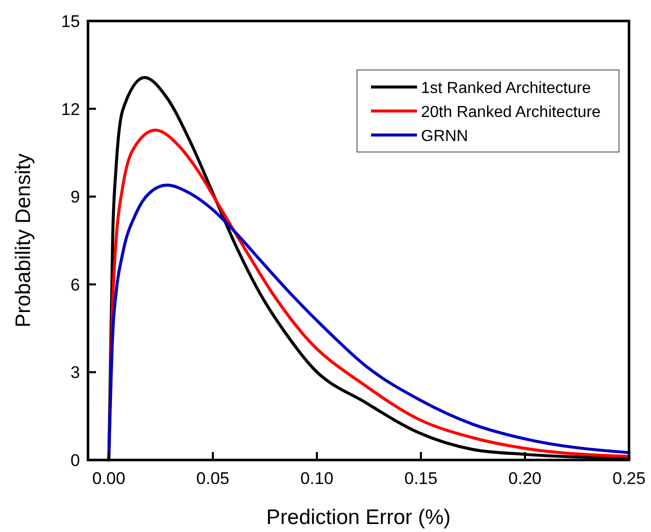  What do you see at coordinates (23, 240) in the screenshot?
I see `y-axis-title: Probability Density` at bounding box center [23, 240].